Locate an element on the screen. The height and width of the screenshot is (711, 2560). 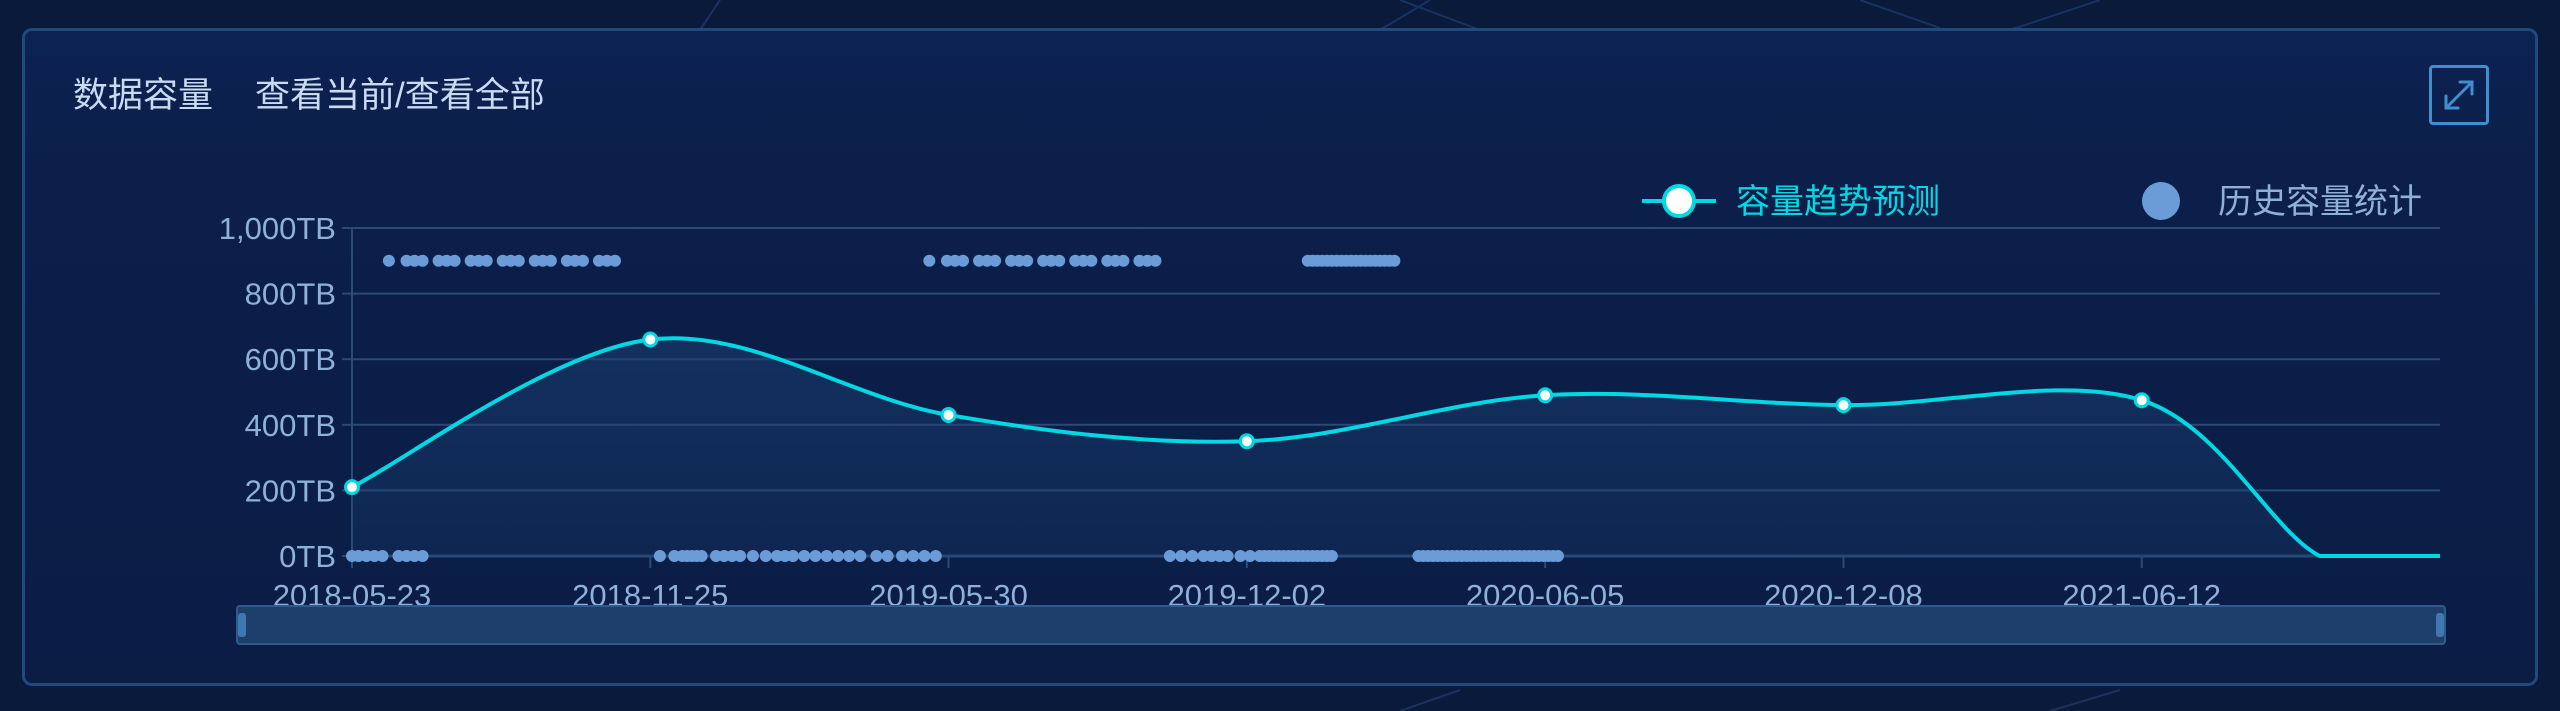
panel-title: 数据容量 查看当前/查看全部 is located at coordinates (309, 92).